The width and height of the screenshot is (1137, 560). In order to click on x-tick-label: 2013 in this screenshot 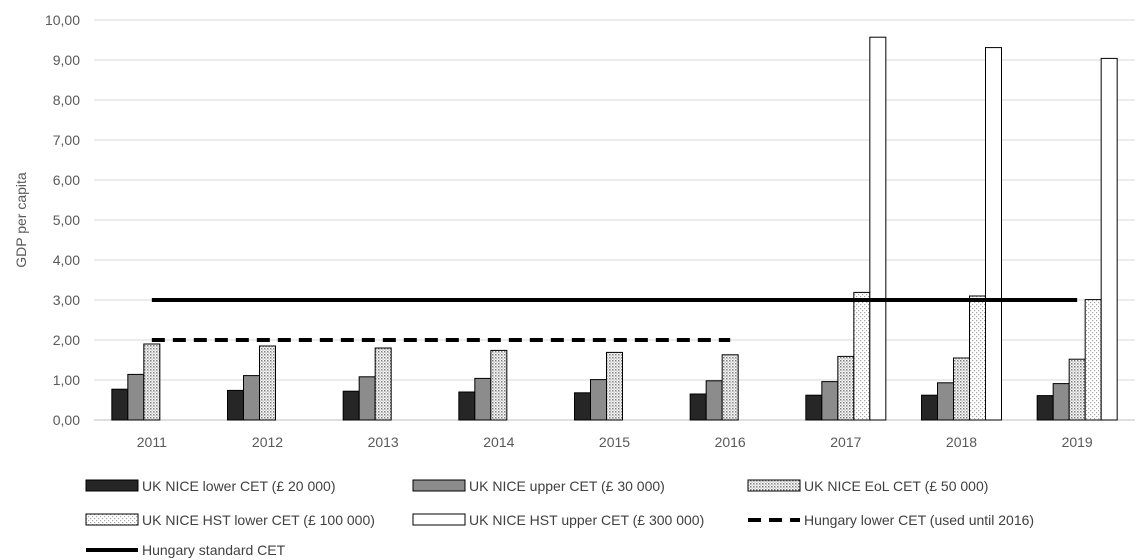, I will do `click(383, 442)`.